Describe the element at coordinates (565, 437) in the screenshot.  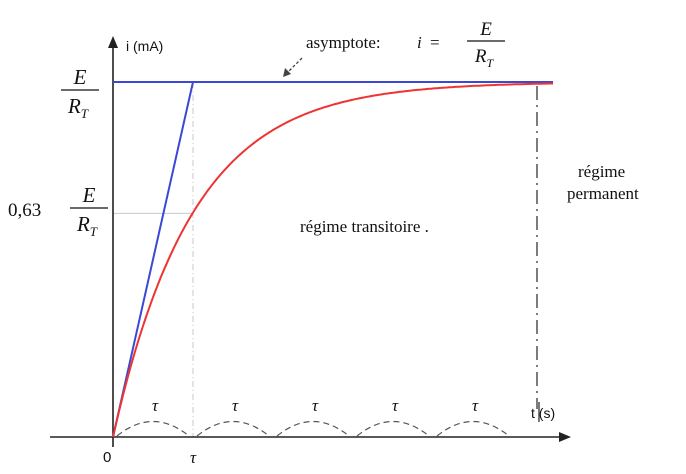
I see `x-axis-arrow` at that location.